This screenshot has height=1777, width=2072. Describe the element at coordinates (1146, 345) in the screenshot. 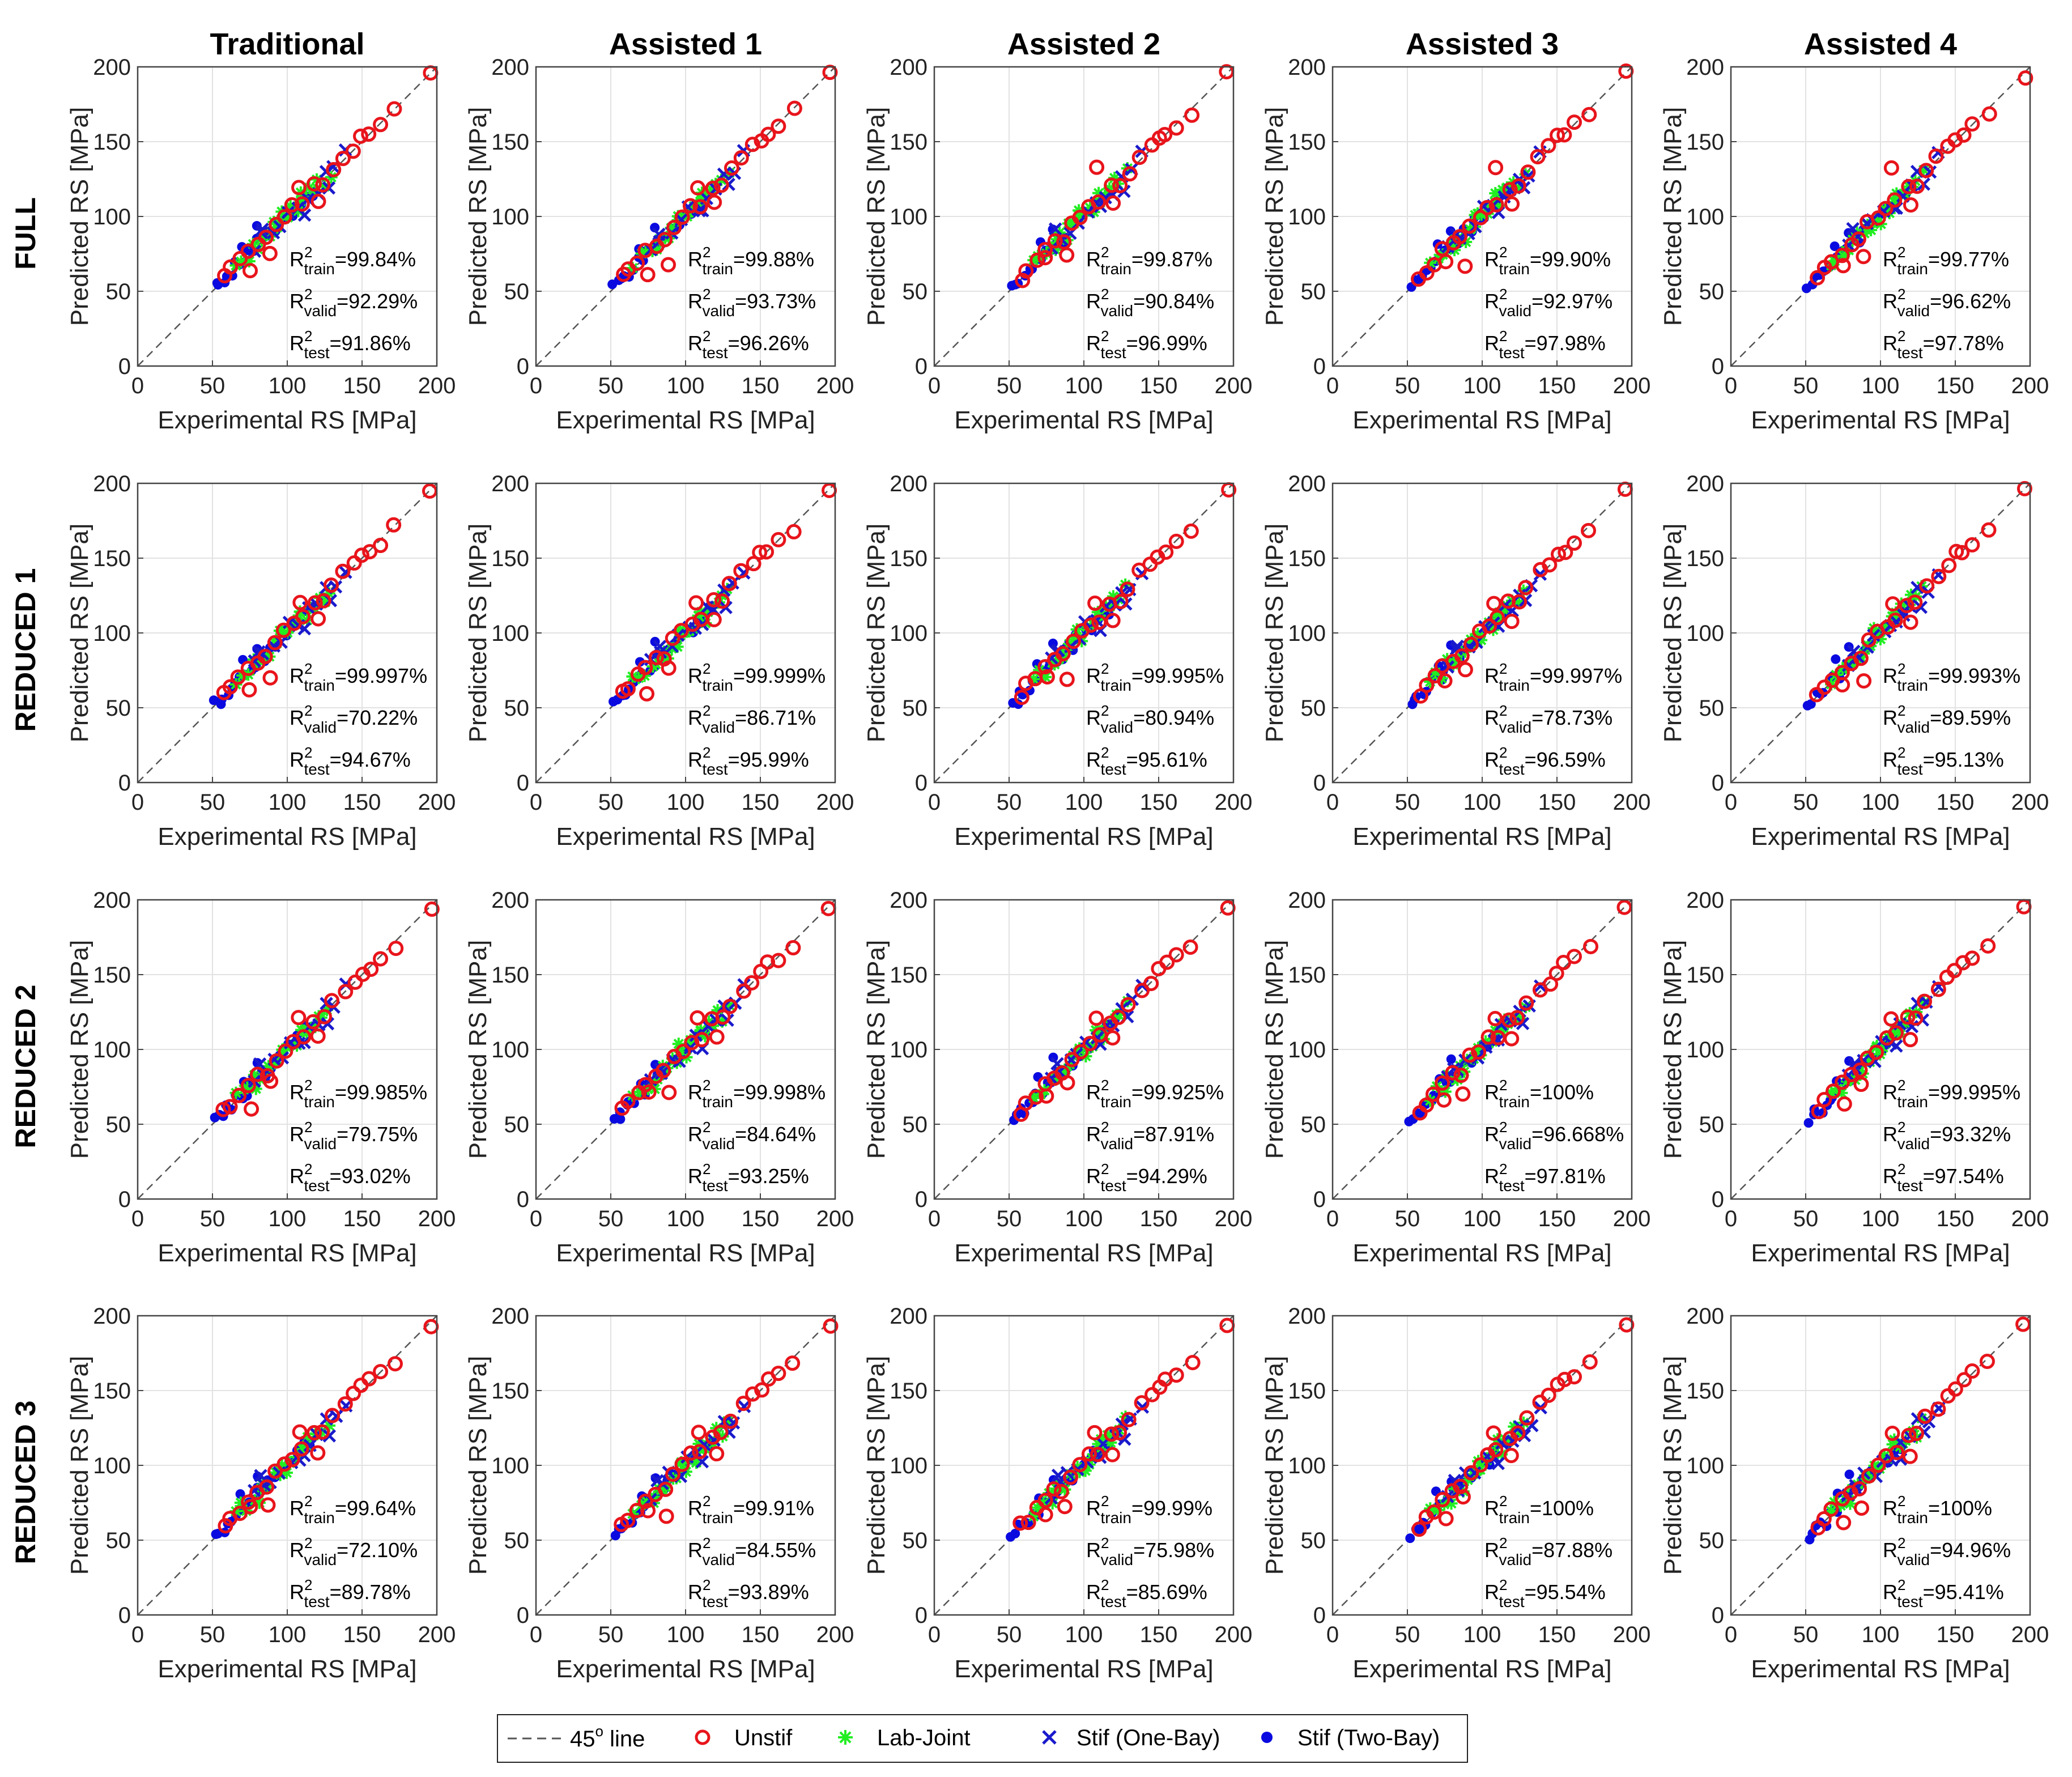

I see `r2-test-annotation: R2 test=96.99%` at that location.